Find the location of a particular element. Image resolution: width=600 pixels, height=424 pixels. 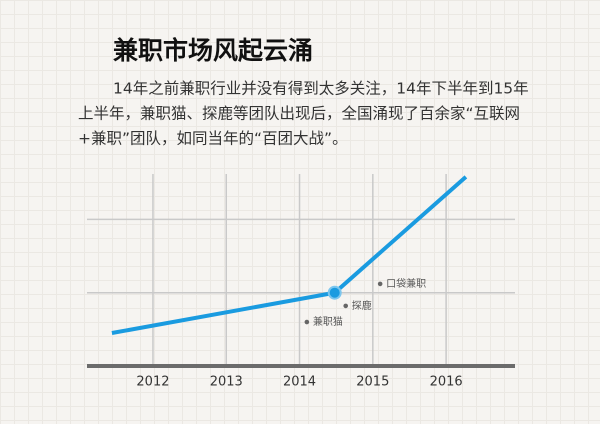

paragraph-line: 上半年，兼职猫、探鹿等团队出现后，全国涌现了百余家“互联网 is located at coordinates (299, 113).